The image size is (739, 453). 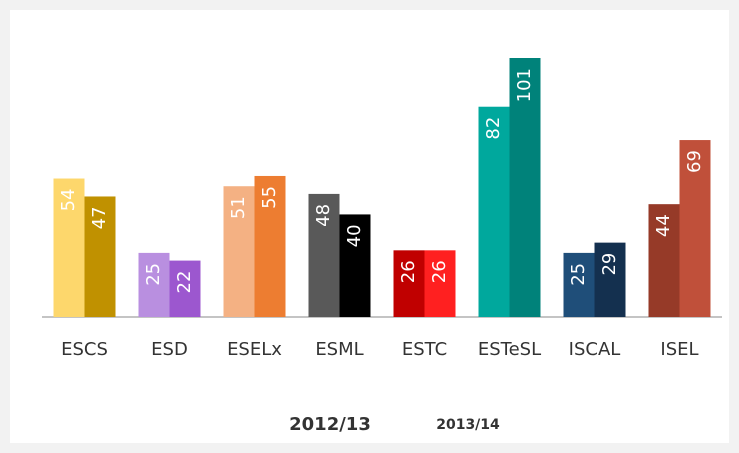 I want to click on data-label: 82, so click(x=493, y=128).